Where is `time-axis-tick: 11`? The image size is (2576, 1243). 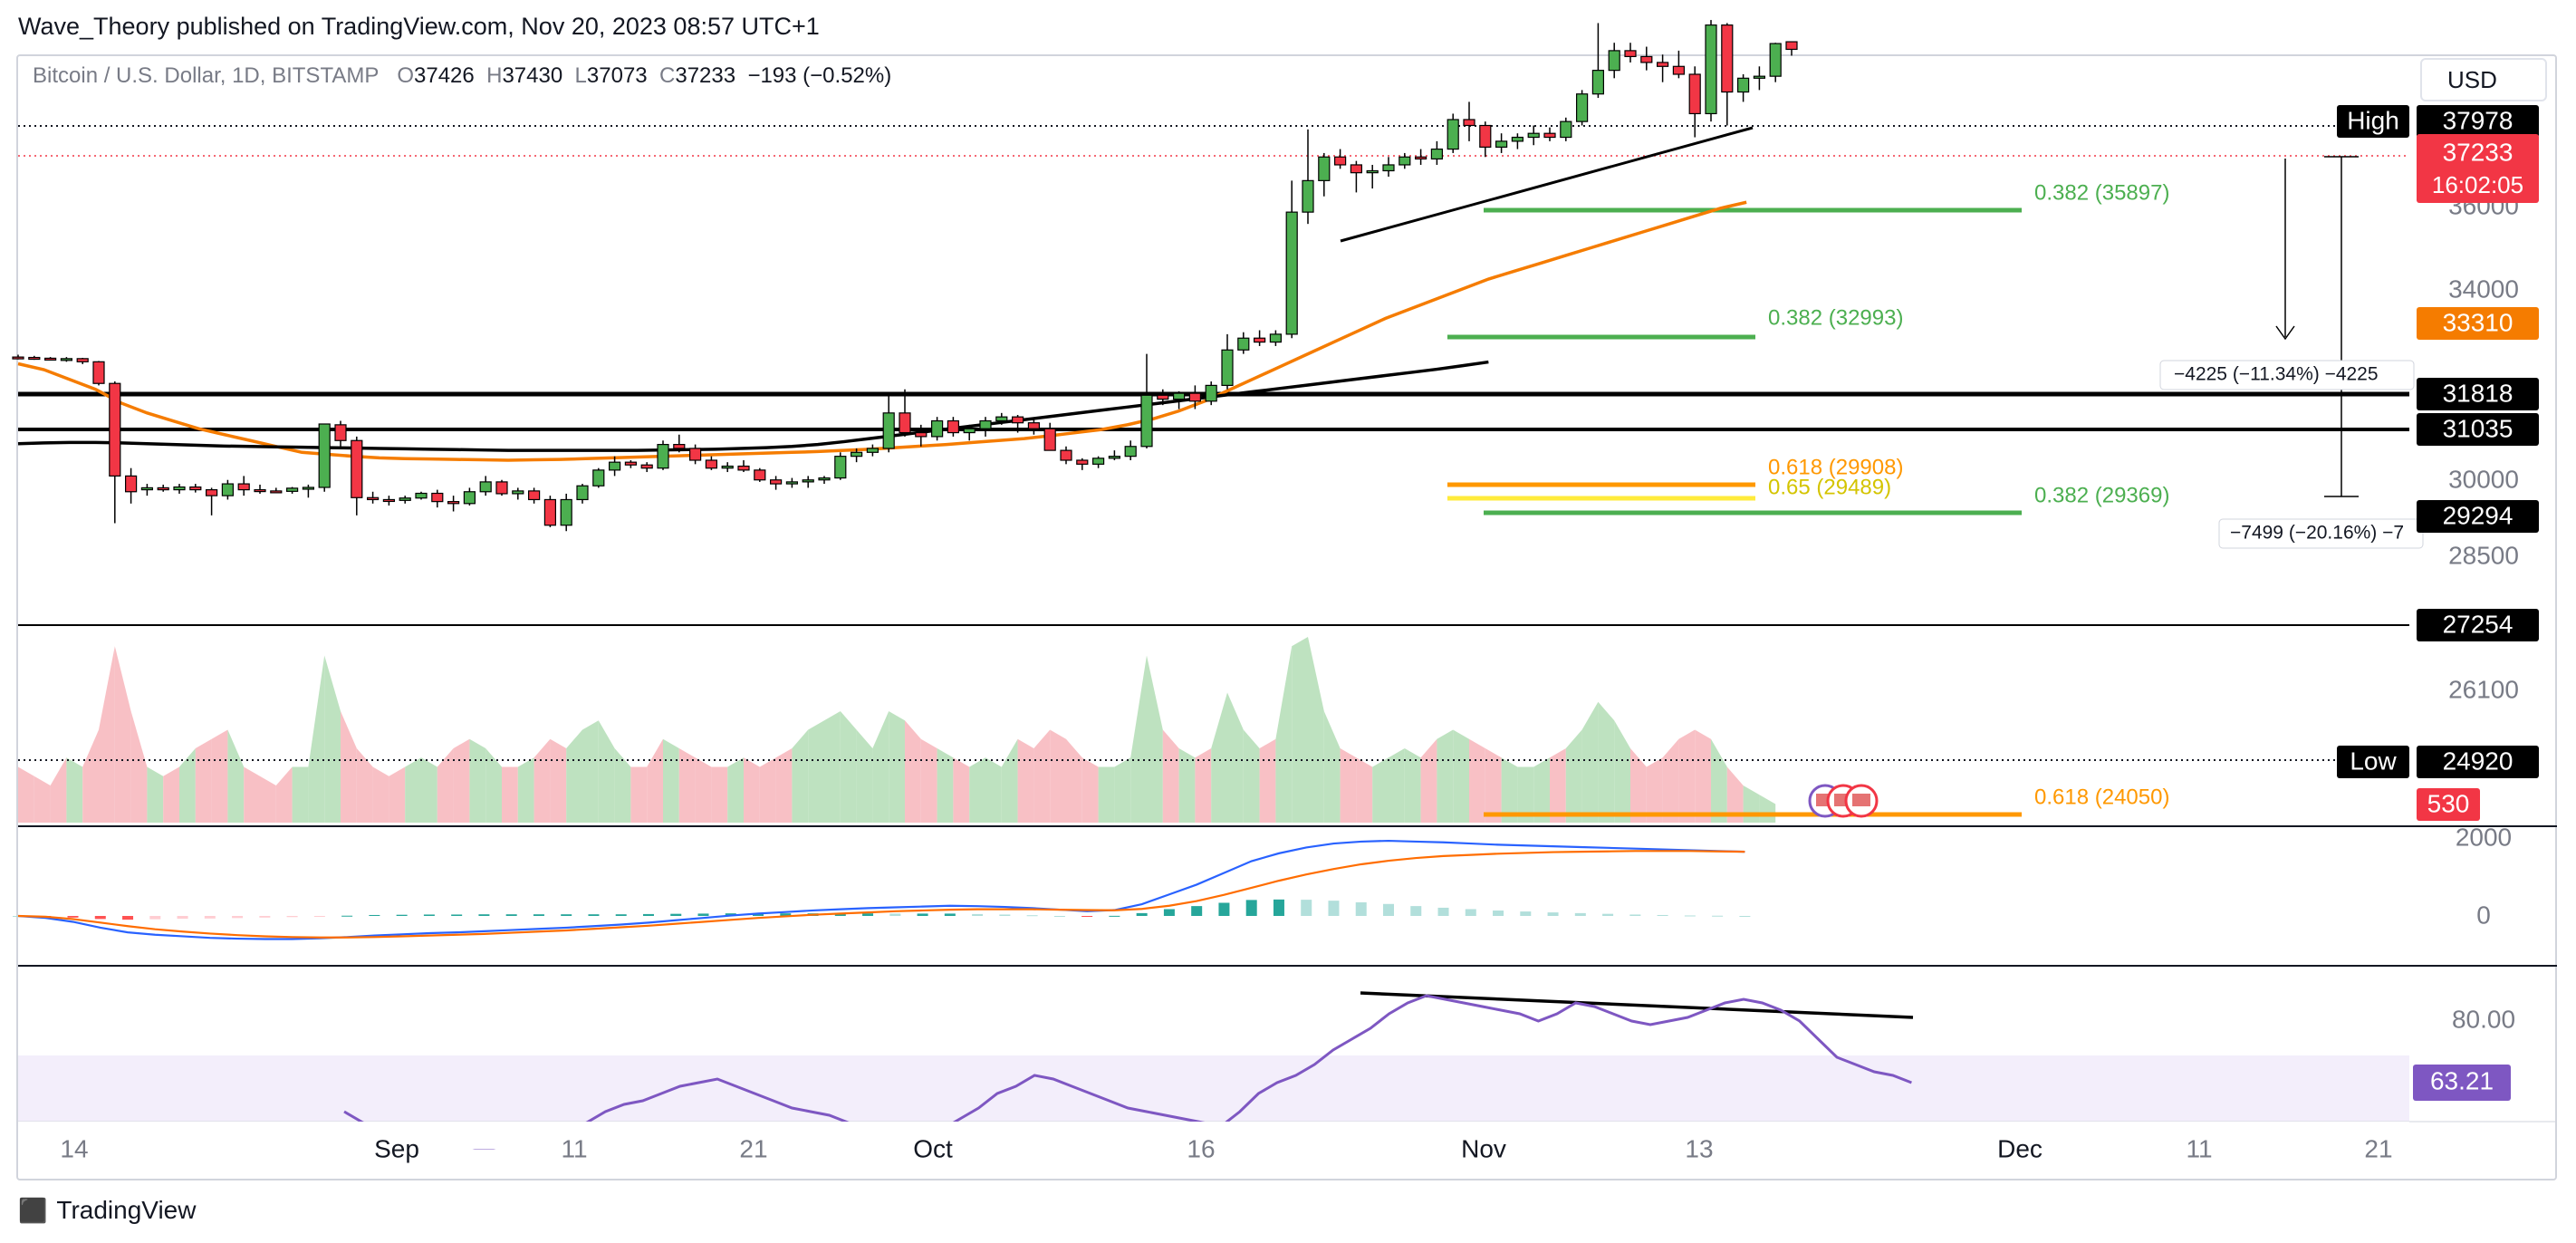 time-axis-tick: 11 is located at coordinates (2199, 1148).